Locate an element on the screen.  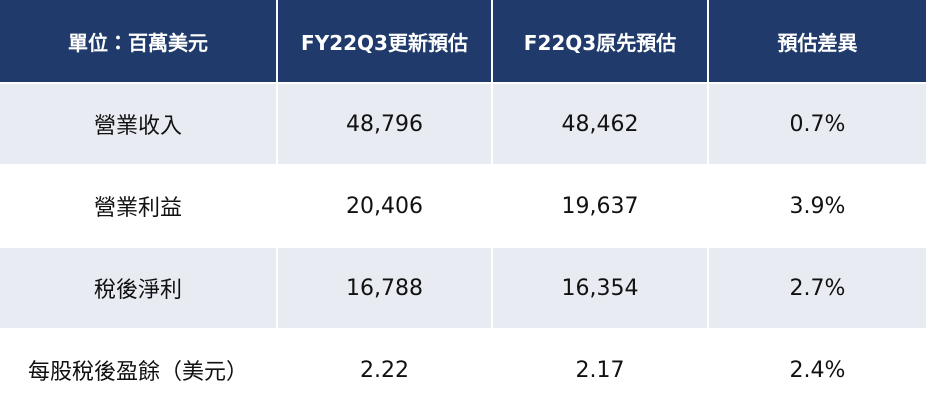
value-cell: 19,637 is located at coordinates (599, 205).